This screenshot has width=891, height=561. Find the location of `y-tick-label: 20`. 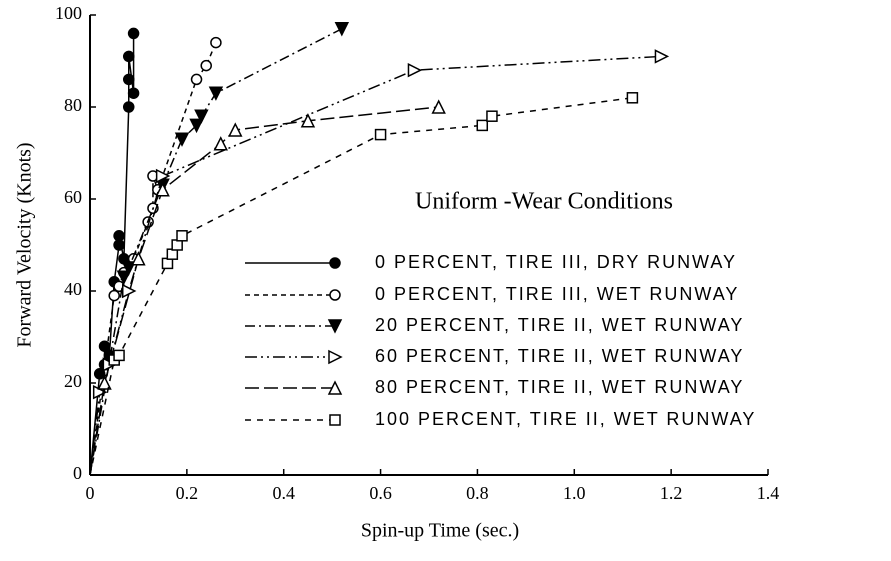

y-tick-label: 20 is located at coordinates (73, 381).